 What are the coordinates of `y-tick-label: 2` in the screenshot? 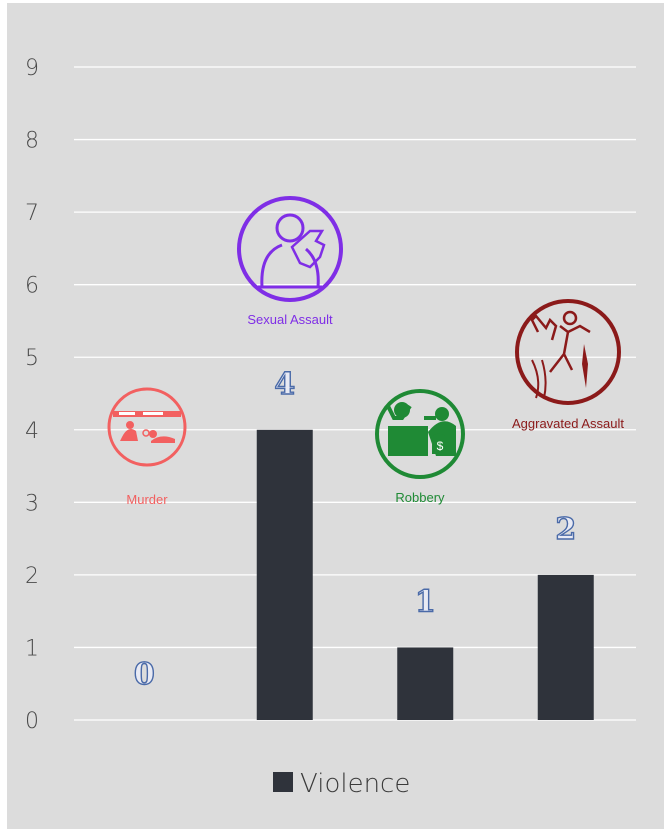 It's located at (32, 576).